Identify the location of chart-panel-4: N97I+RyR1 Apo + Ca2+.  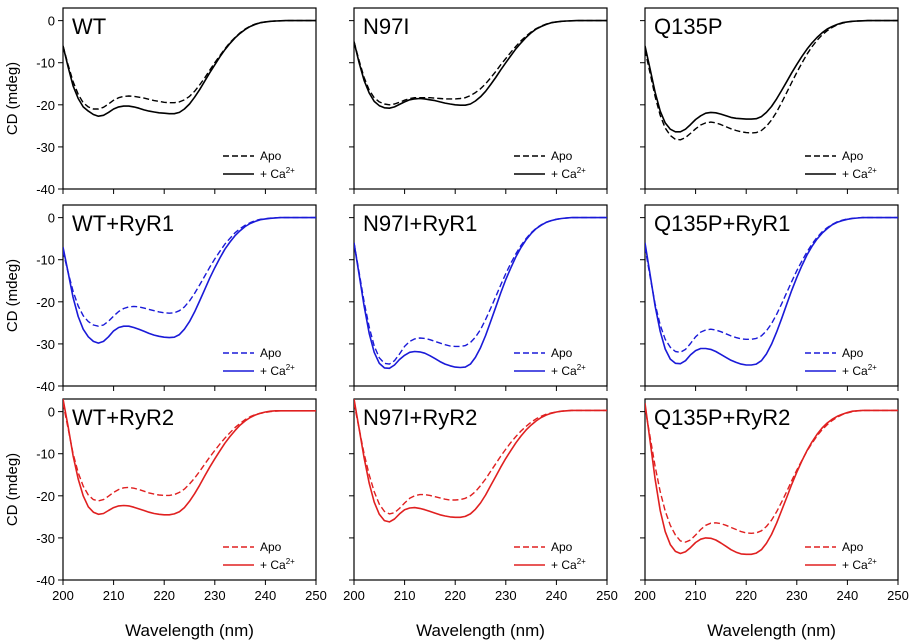
(478, 297).